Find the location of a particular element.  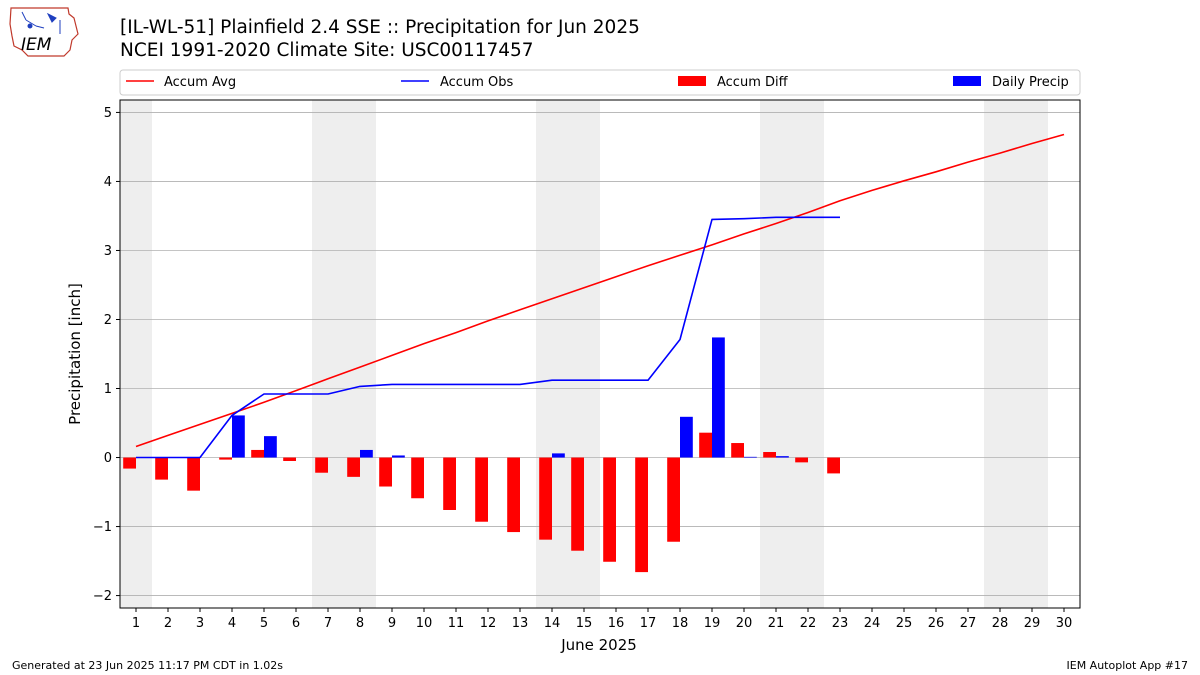

x-tick-label: 21 is located at coordinates (776, 623).